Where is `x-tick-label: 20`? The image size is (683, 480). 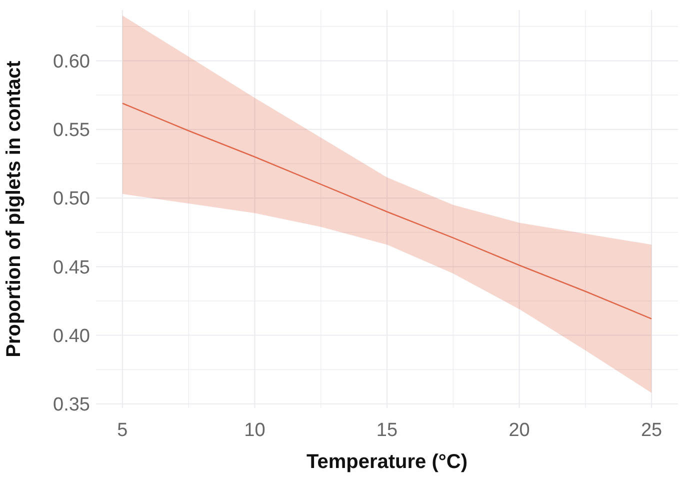
x-tick-label: 20 is located at coordinates (519, 430).